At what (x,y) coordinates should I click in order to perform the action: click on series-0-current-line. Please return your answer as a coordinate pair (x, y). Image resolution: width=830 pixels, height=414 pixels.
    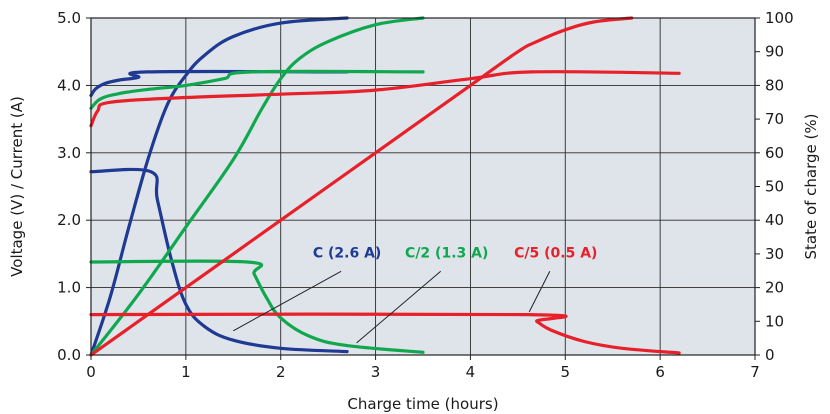
    Looking at the image, I should click on (219, 260).